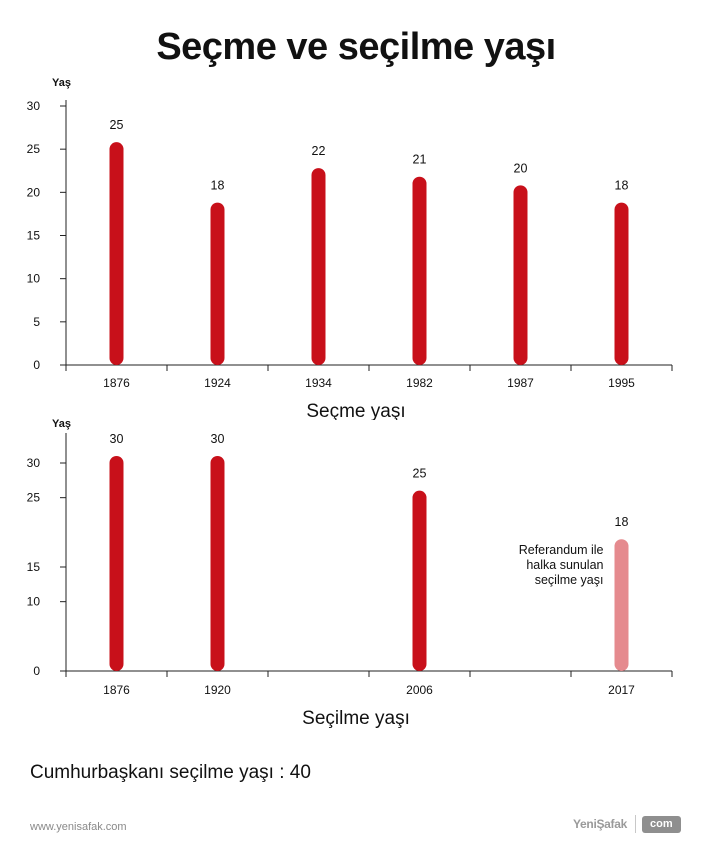  What do you see at coordinates (356, 718) in the screenshot?
I see `chart-caption: Seçilme yaşı` at bounding box center [356, 718].